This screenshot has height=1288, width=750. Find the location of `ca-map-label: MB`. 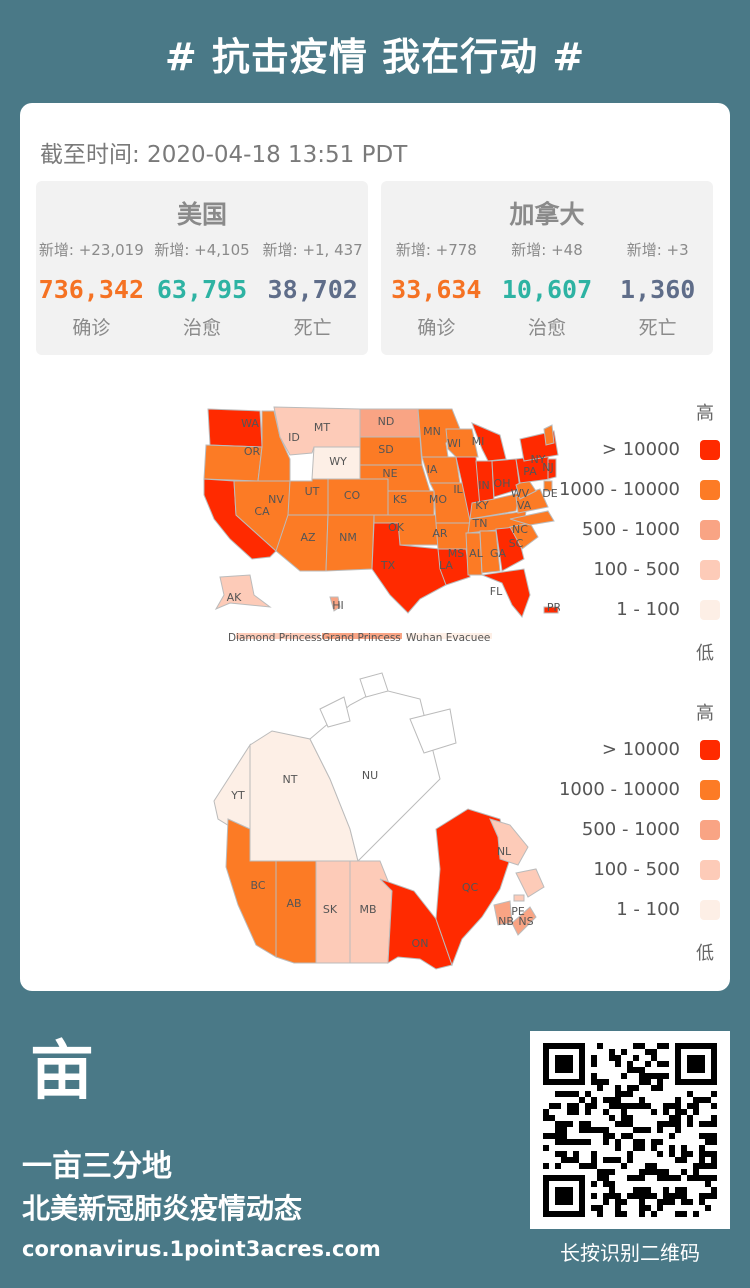

ca-map-label: MB is located at coordinates (367, 909).